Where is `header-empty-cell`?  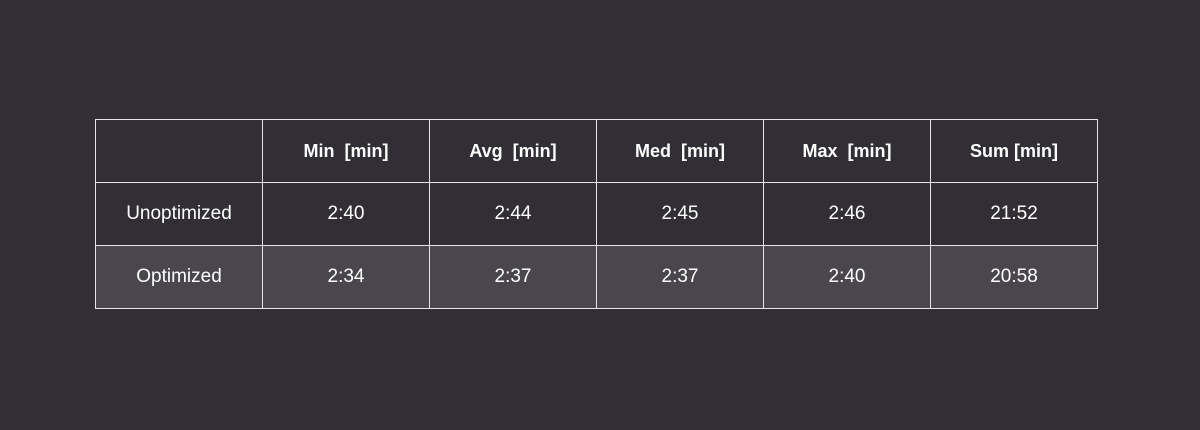
header-empty-cell is located at coordinates (179, 151).